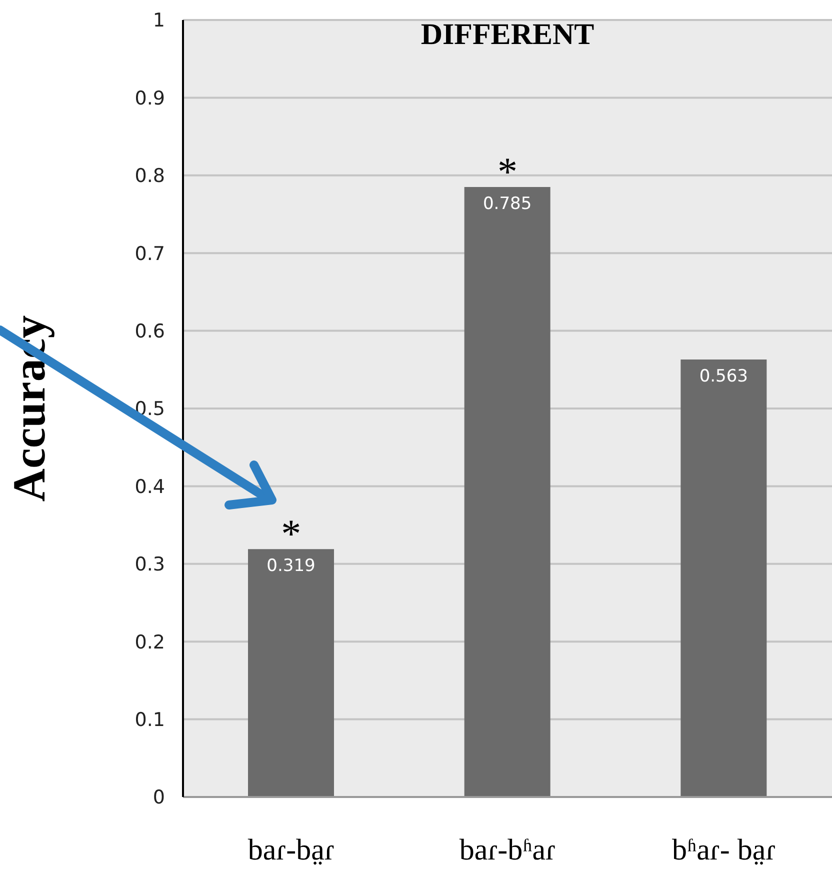  What do you see at coordinates (507, 204) in the screenshot?
I see `data-label: 0.785` at bounding box center [507, 204].